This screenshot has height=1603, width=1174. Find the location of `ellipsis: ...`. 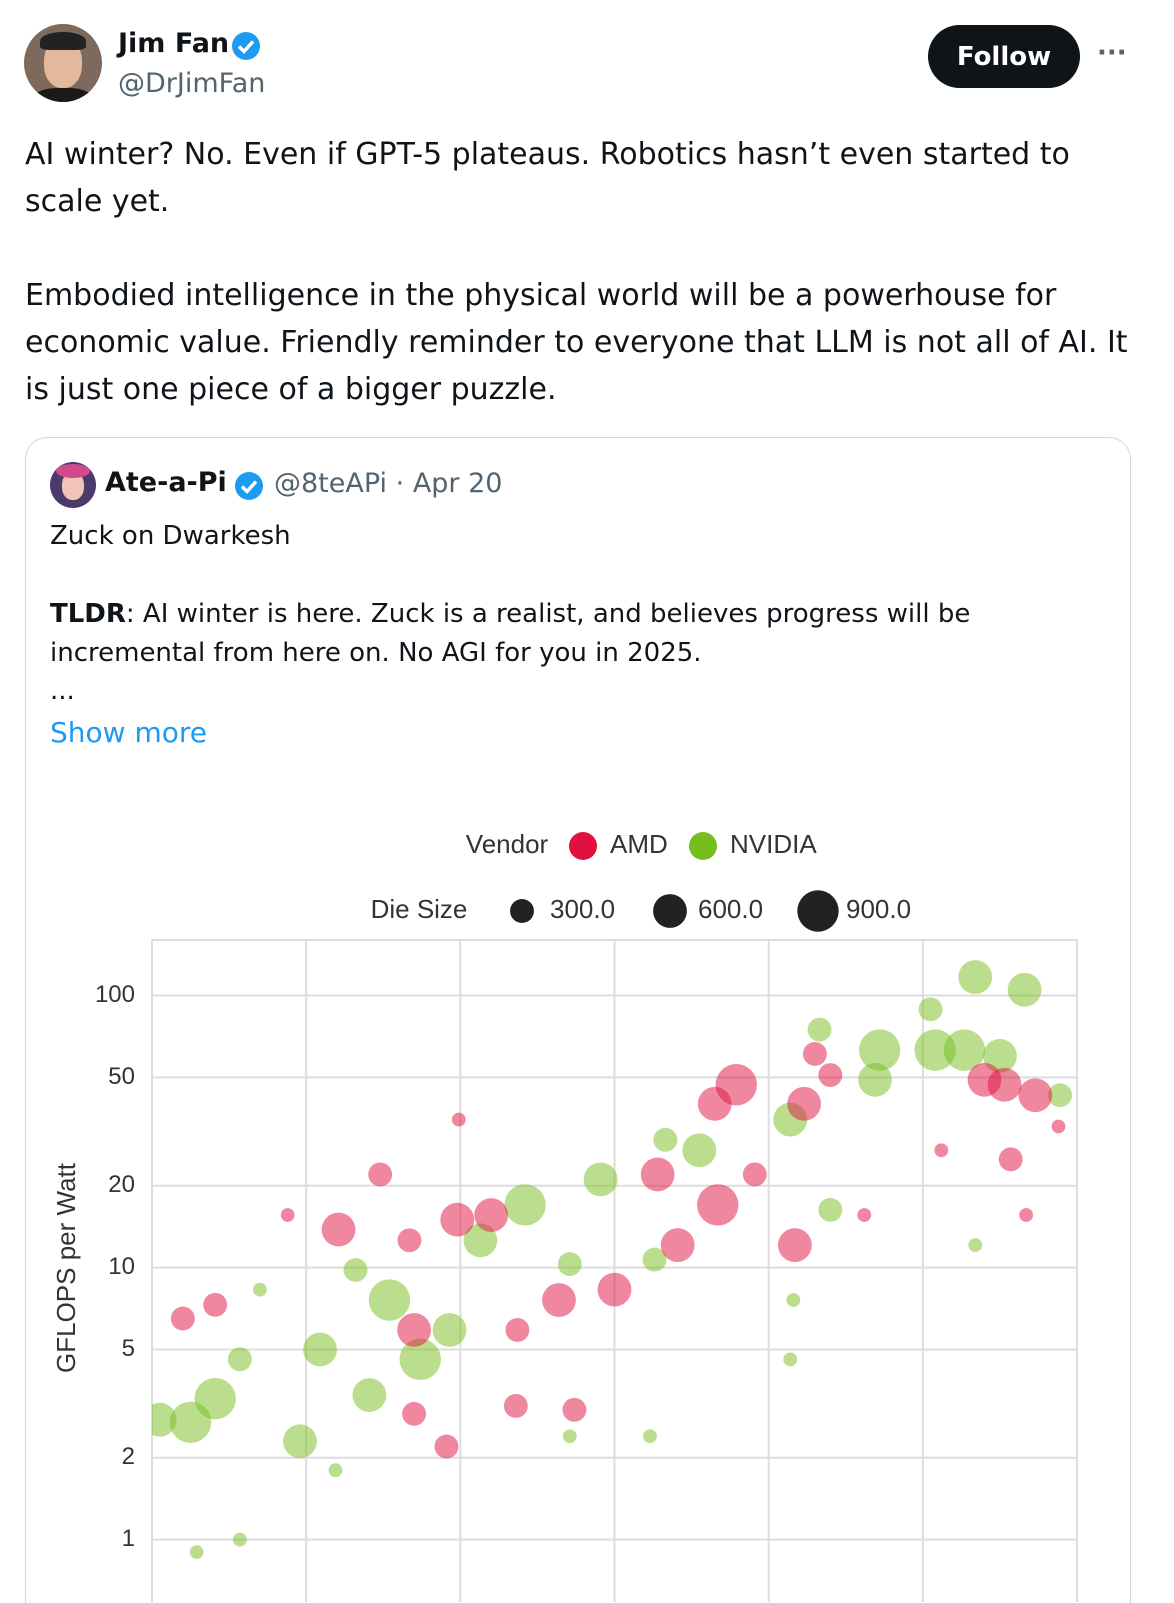

ellipsis: ... is located at coordinates (62, 691).